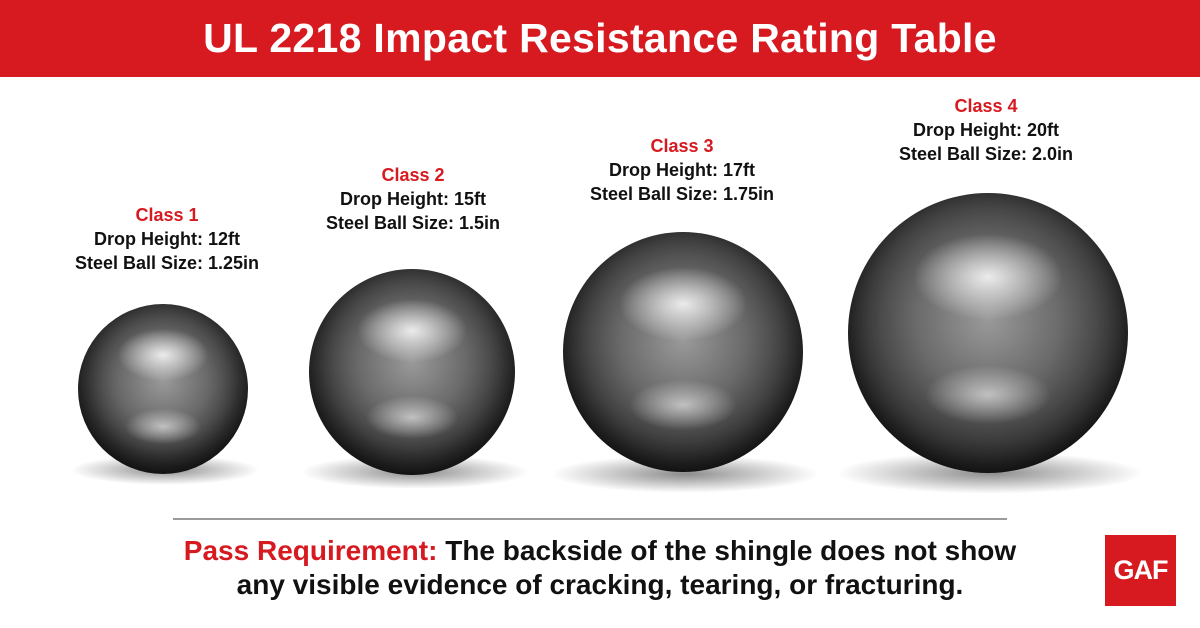 This screenshot has width=1200, height=628. What do you see at coordinates (413, 175) in the screenshot?
I see `class-name: Class 2` at bounding box center [413, 175].